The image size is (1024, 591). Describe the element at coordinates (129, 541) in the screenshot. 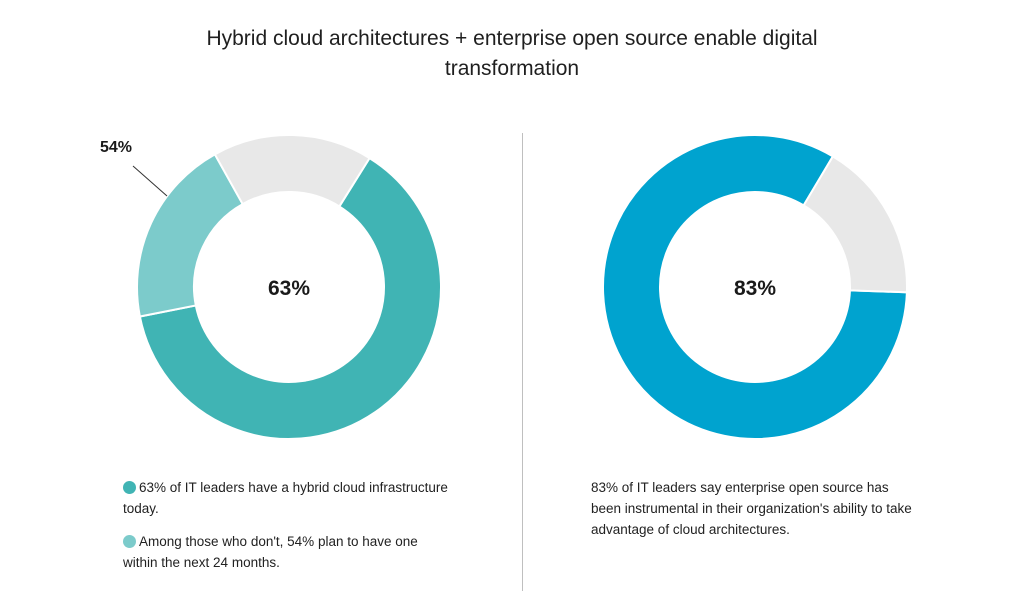

I see `legend-dot-light-teal` at that location.